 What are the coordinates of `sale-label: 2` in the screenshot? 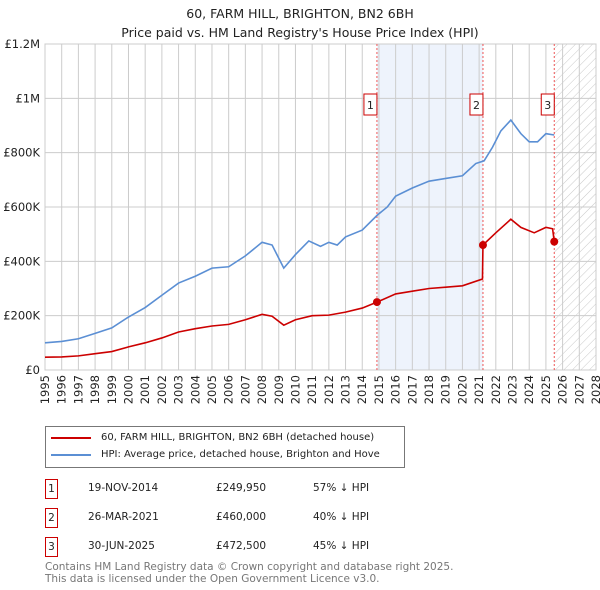 It's located at (476, 105).